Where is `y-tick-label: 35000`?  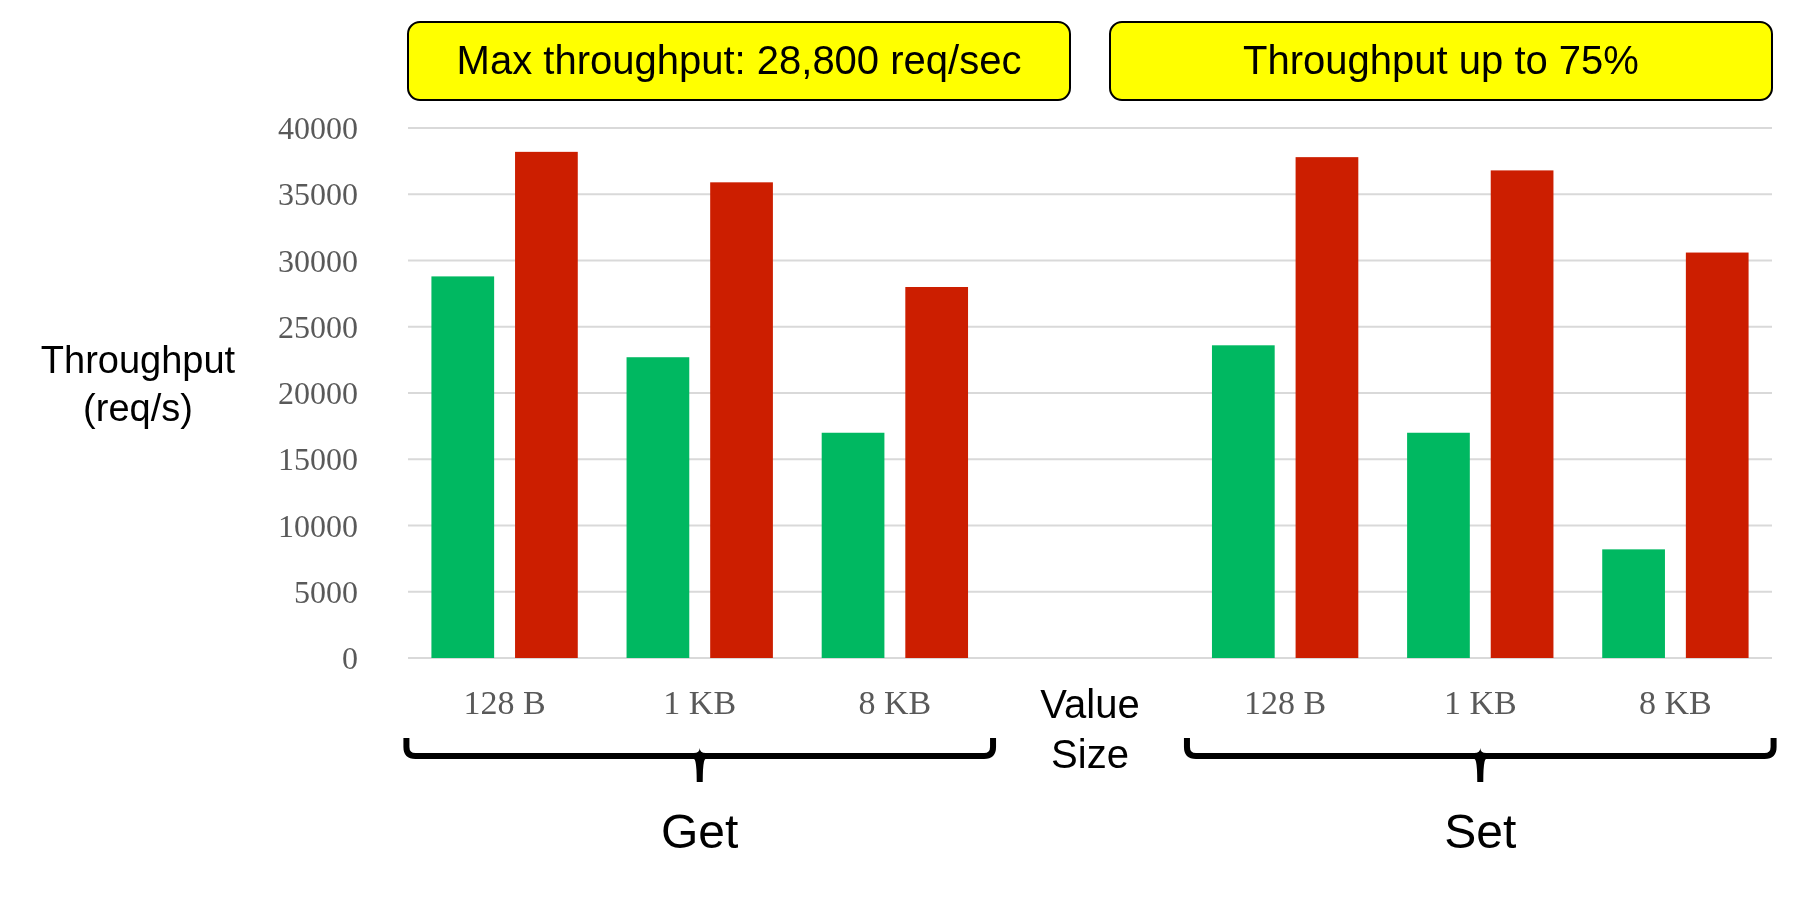 y-tick-label: 35000 is located at coordinates (318, 194).